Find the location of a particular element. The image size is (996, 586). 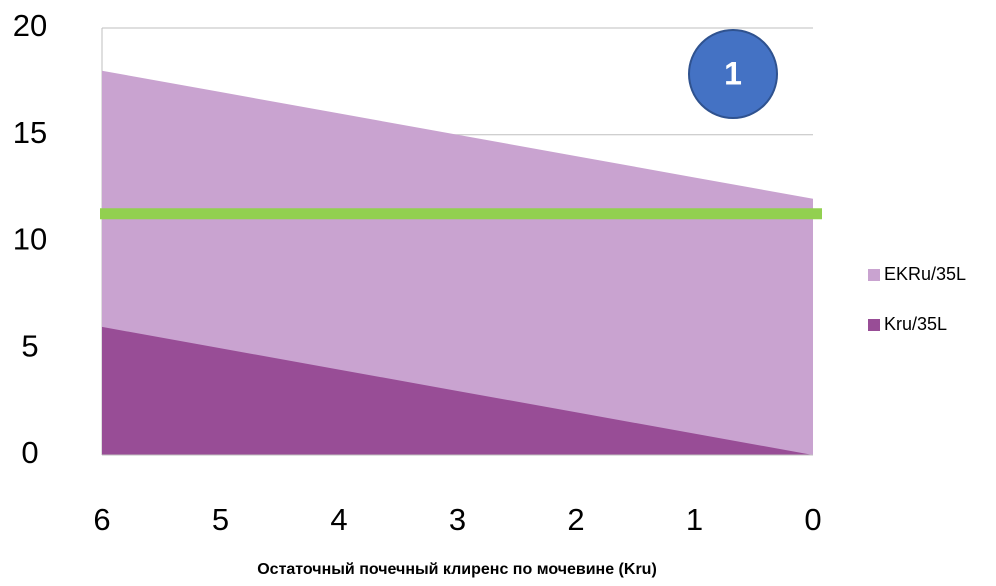

x-tick-label: 4 is located at coordinates (338, 519).